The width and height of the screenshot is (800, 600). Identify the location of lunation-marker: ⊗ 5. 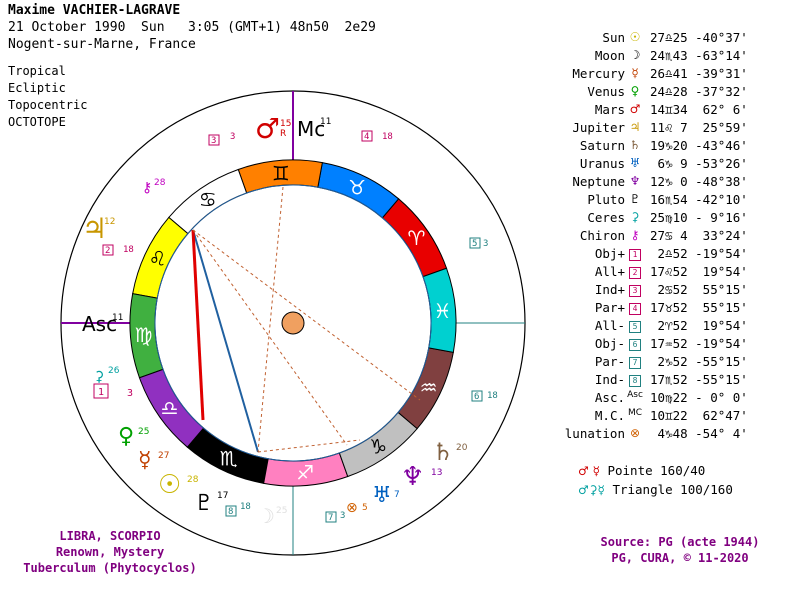
(357, 508).